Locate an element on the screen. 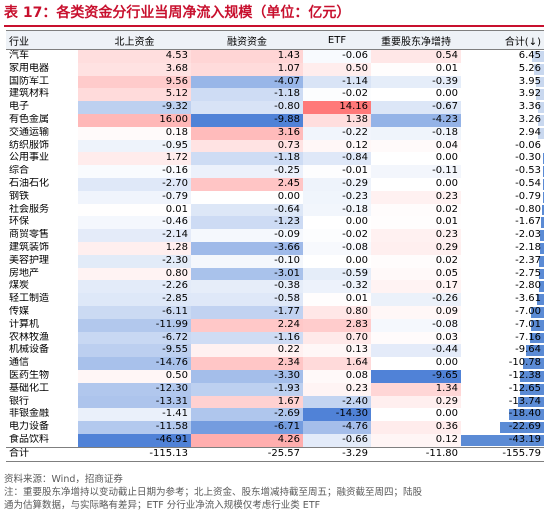  etf-cell: 1.38 is located at coordinates (337, 120).